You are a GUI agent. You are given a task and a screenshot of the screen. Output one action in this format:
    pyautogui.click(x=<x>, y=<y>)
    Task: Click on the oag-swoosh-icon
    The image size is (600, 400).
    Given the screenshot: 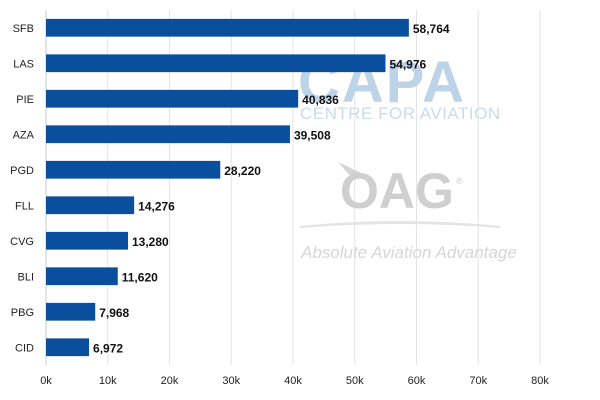 What is the action you would take?
    pyautogui.click(x=355, y=170)
    